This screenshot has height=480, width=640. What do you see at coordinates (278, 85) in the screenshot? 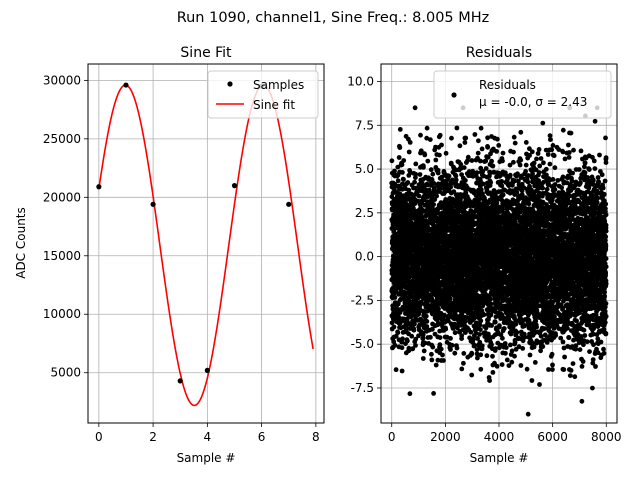
I see `legend-samples-label: Samples` at bounding box center [278, 85].